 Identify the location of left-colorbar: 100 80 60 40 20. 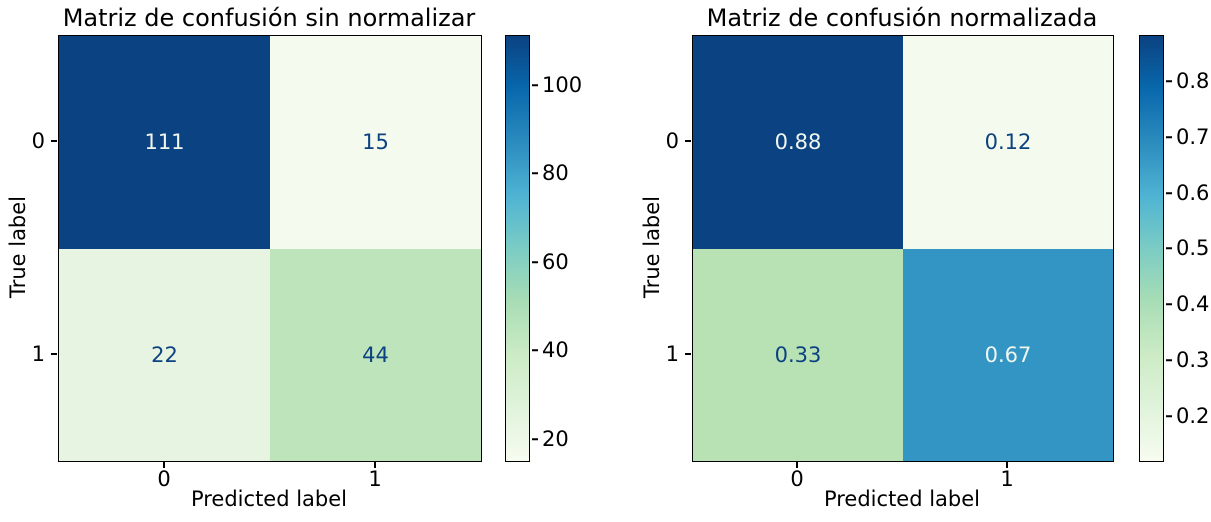
(543, 248).